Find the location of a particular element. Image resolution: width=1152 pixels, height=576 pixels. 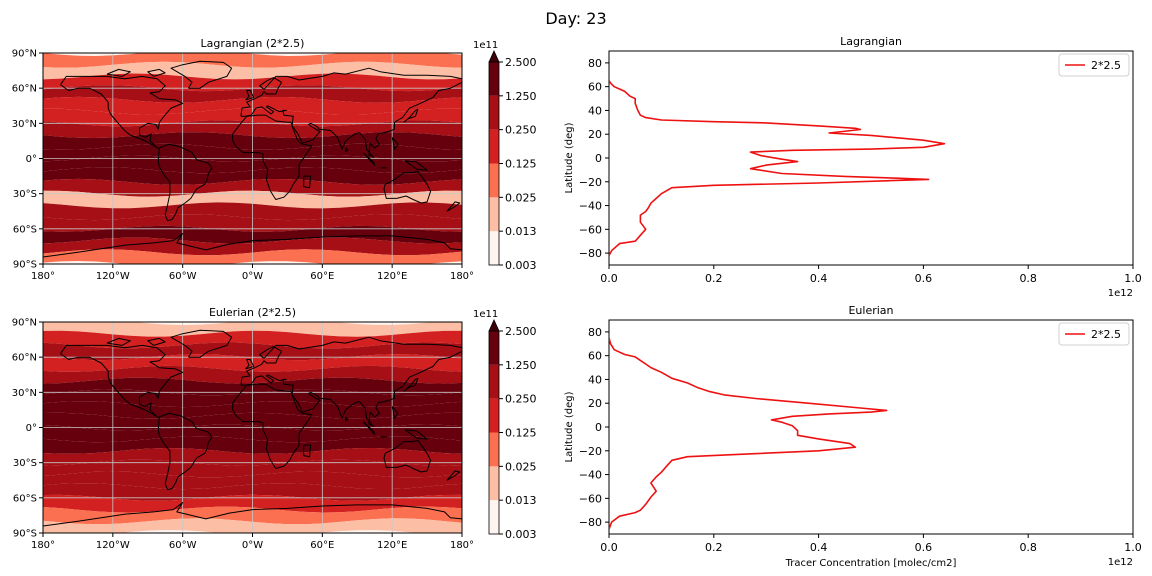

map-gridlines is located at coordinates (252, 158).